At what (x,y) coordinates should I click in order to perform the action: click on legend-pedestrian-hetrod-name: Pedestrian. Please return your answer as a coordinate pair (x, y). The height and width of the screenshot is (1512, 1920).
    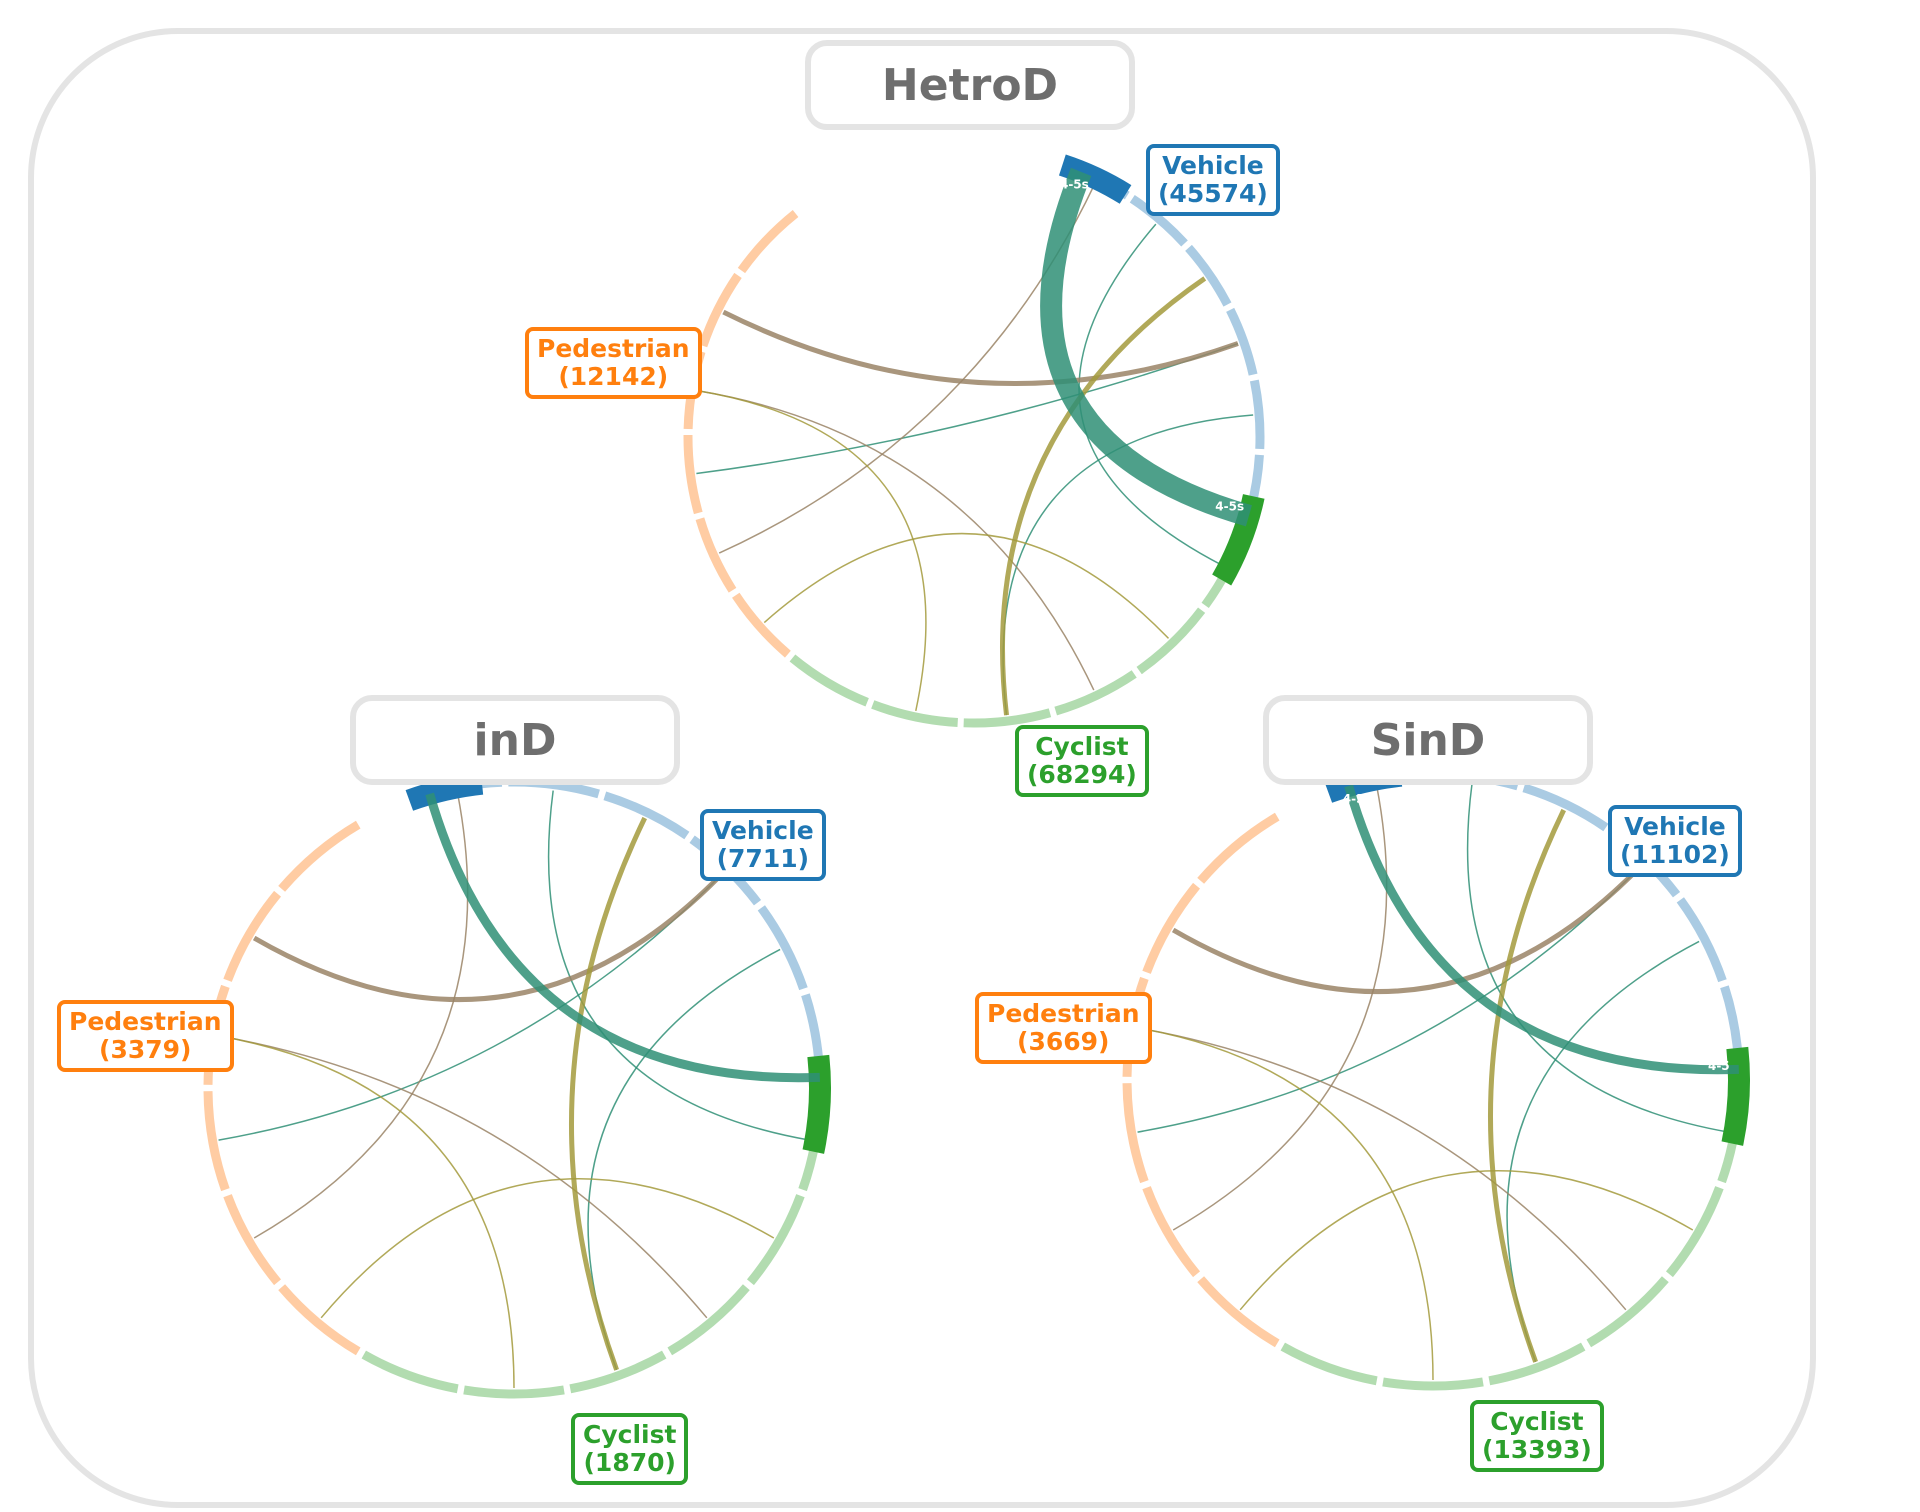
    Looking at the image, I should click on (613, 348).